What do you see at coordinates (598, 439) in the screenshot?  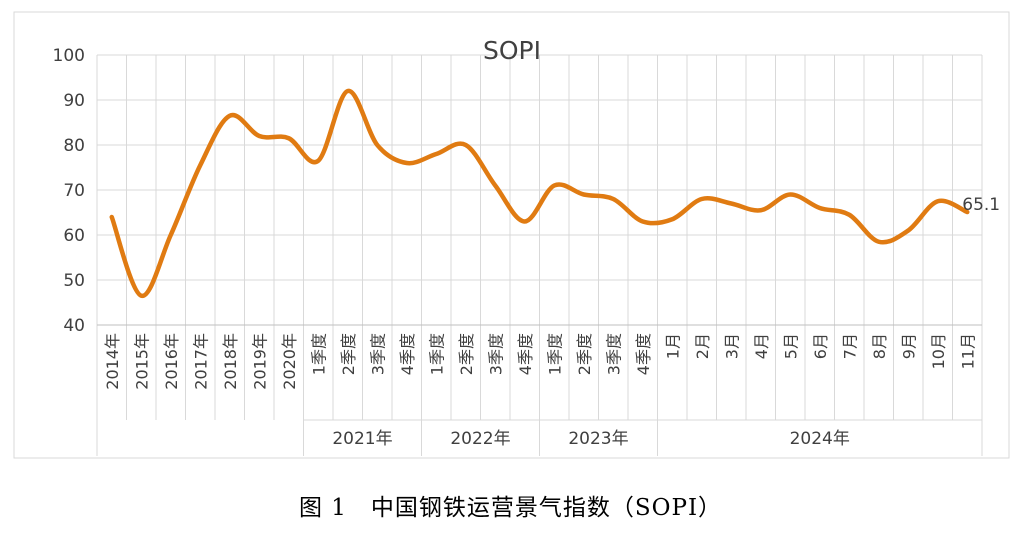 I see `x-group-label: 2023年` at bounding box center [598, 439].